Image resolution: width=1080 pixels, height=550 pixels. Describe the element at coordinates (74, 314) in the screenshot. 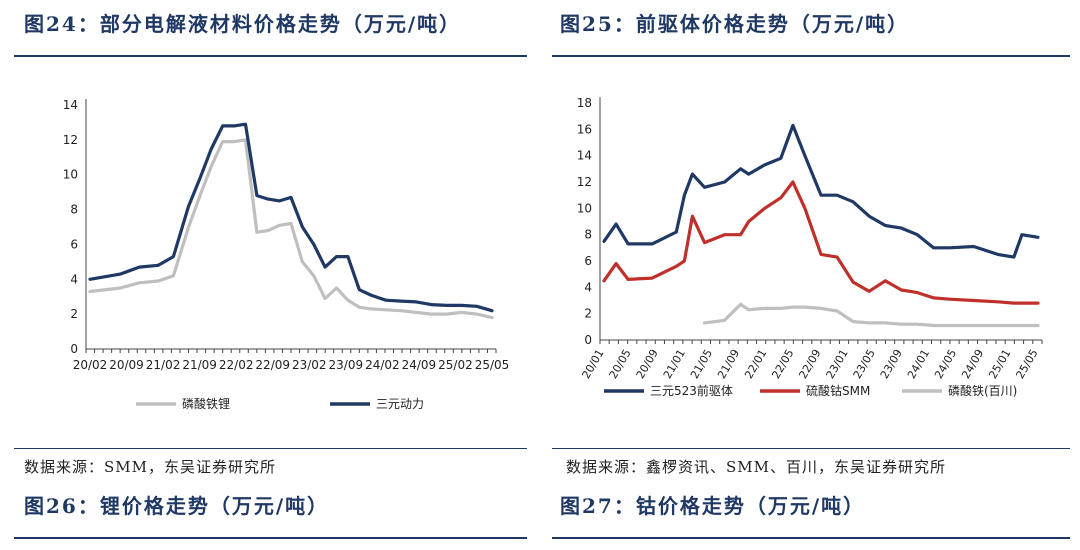

I see `chart24-y-tick-label: 2` at that location.